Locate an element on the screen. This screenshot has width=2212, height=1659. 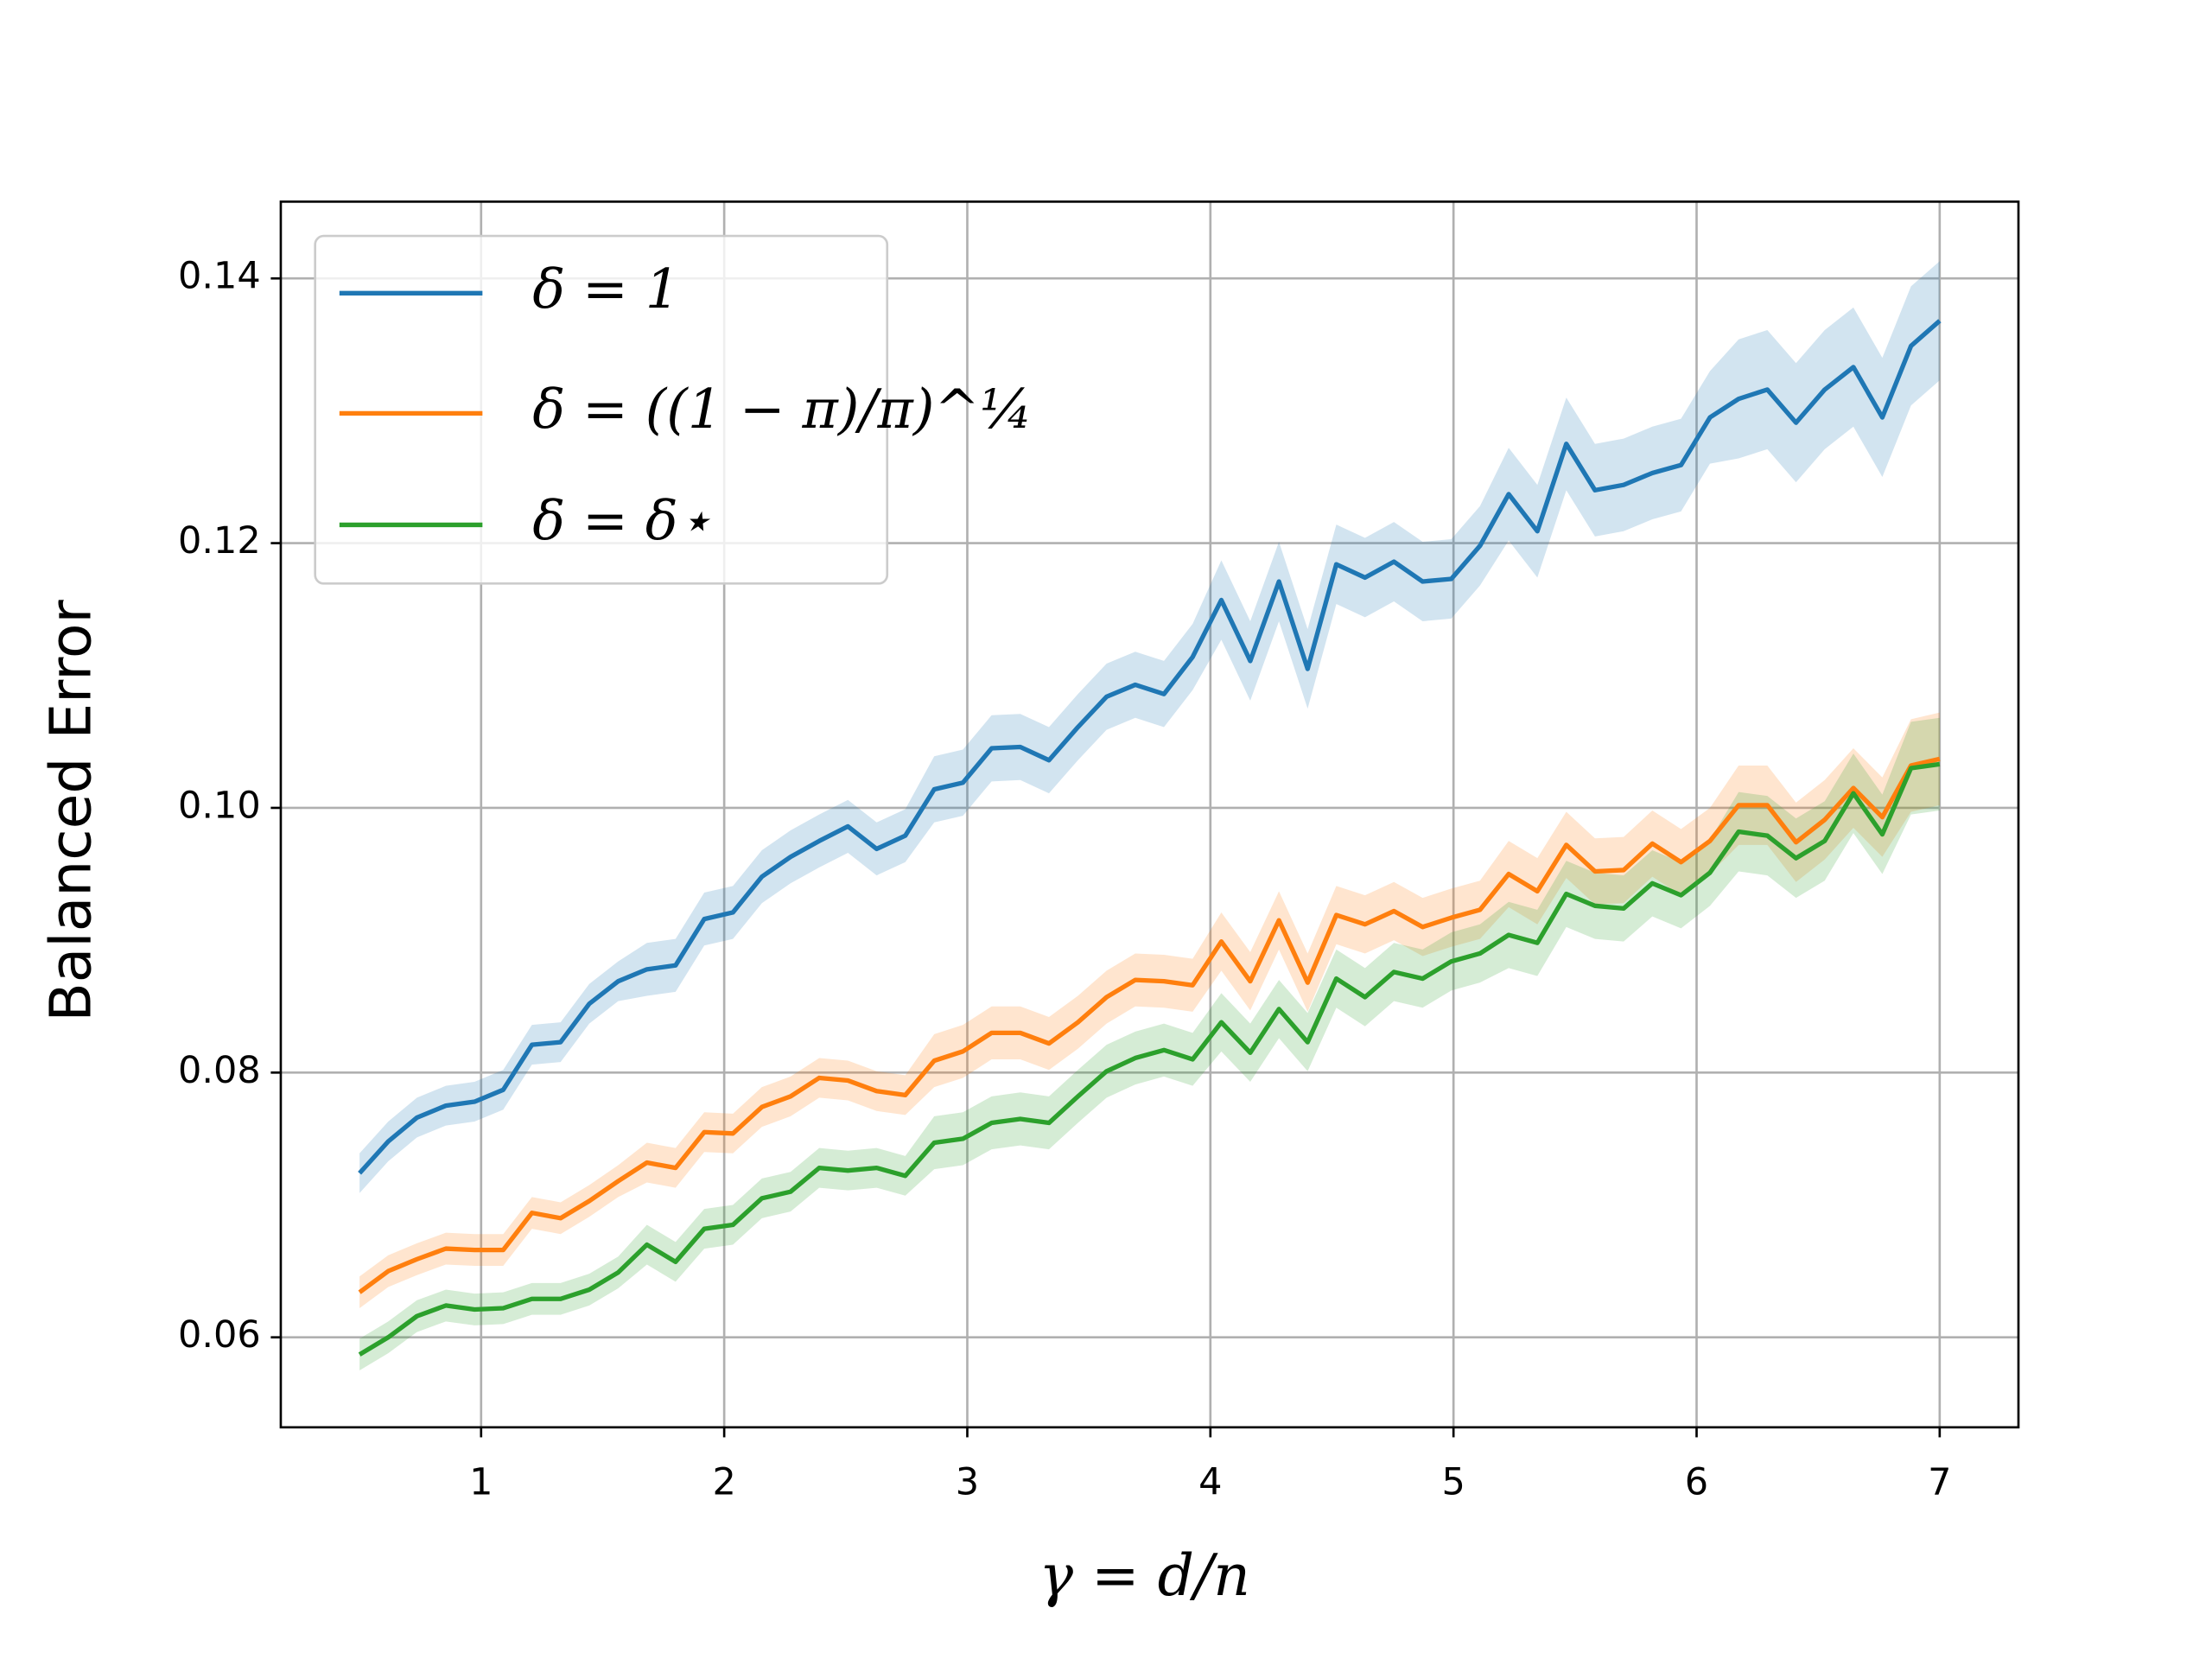
legend-box is located at coordinates (601, 409).